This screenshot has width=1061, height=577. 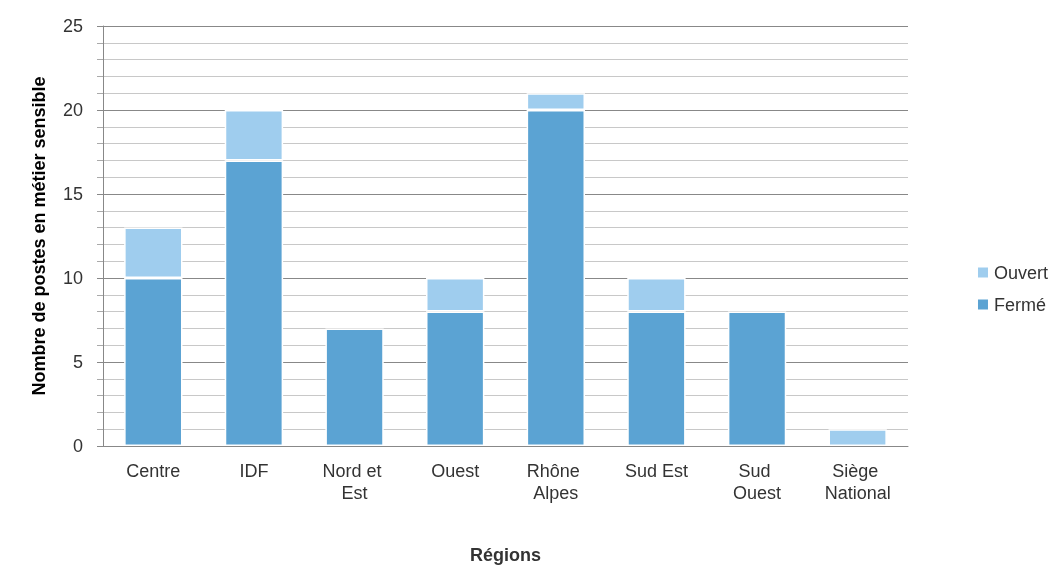 I want to click on y-tick-label: 15, so click(x=72, y=194).